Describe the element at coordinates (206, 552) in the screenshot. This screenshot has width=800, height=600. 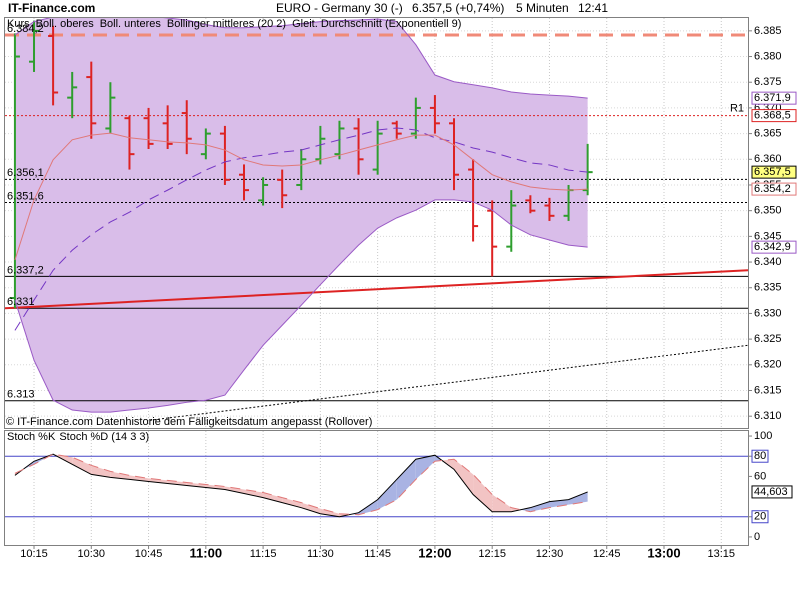
I see `x-tick-label: 11:00` at that location.